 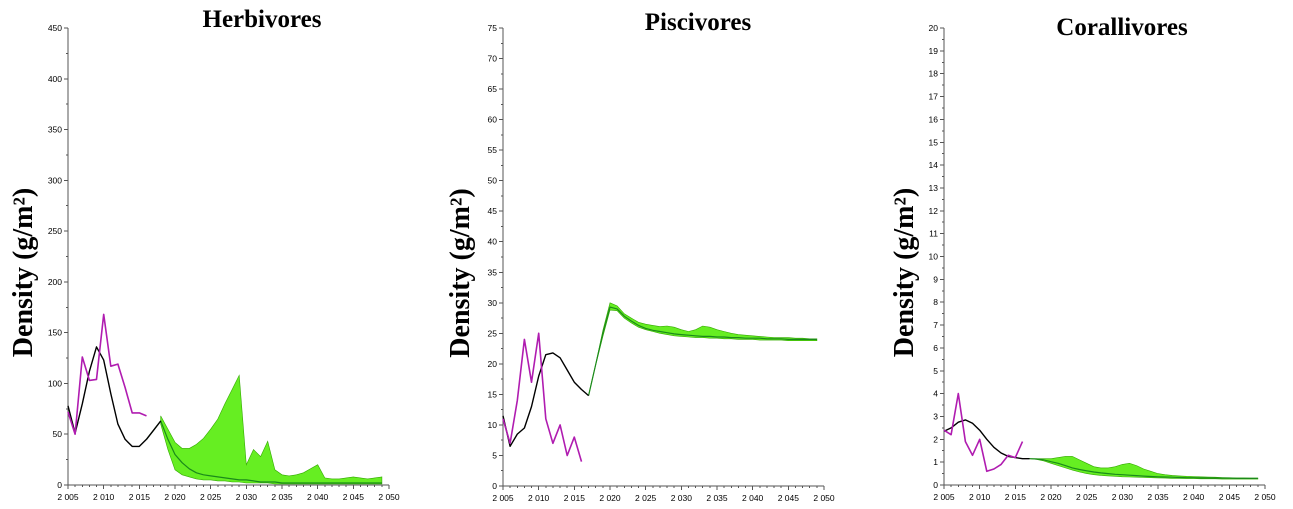 I want to click on y-tick-label: 14, so click(x=934, y=165).